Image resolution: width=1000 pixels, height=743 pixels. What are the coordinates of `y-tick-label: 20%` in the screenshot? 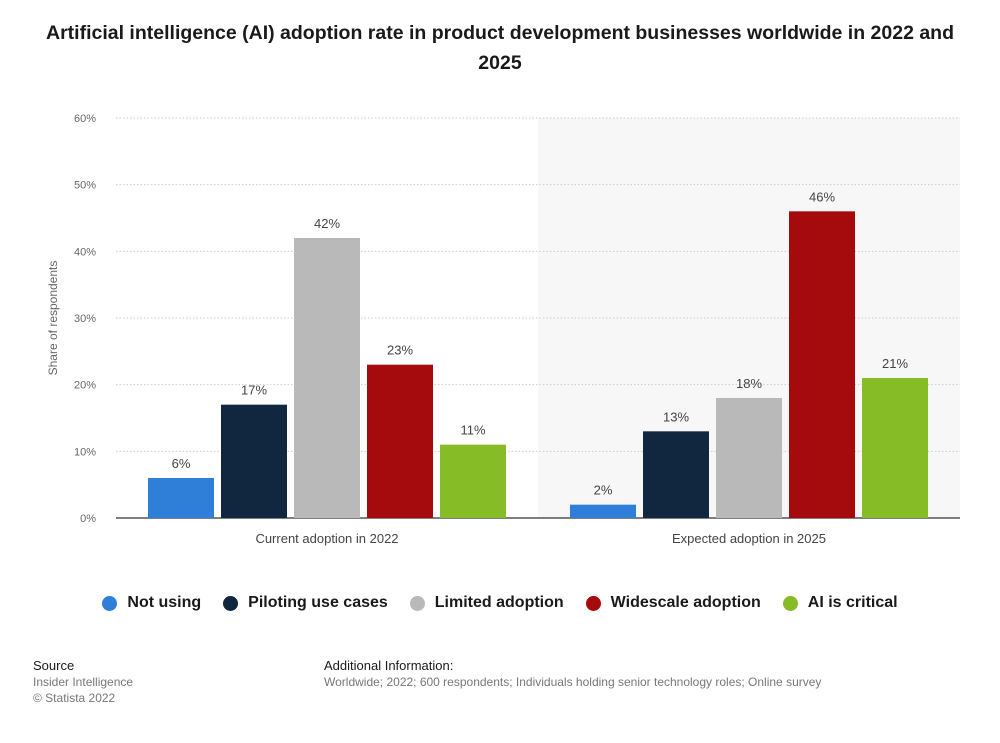 It's located at (85, 386).